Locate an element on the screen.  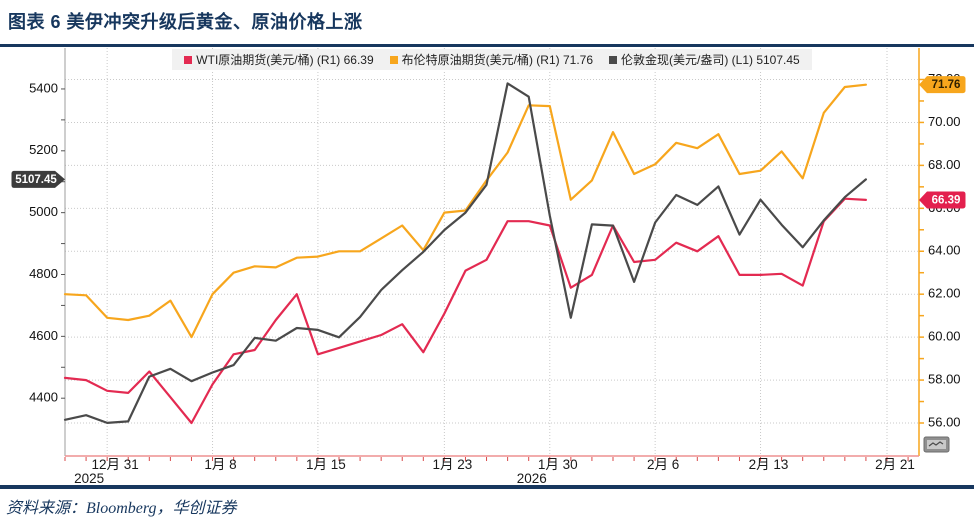
legend-item-wti: WTI原油期货(美元/桶) (R1) 66.39 is located at coordinates (279, 59).